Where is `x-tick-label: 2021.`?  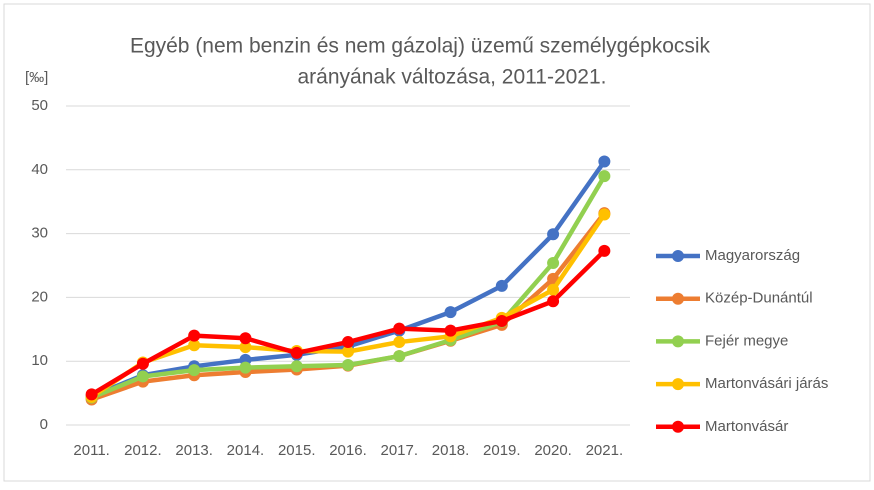 x-tick-label: 2021. is located at coordinates (605, 450).